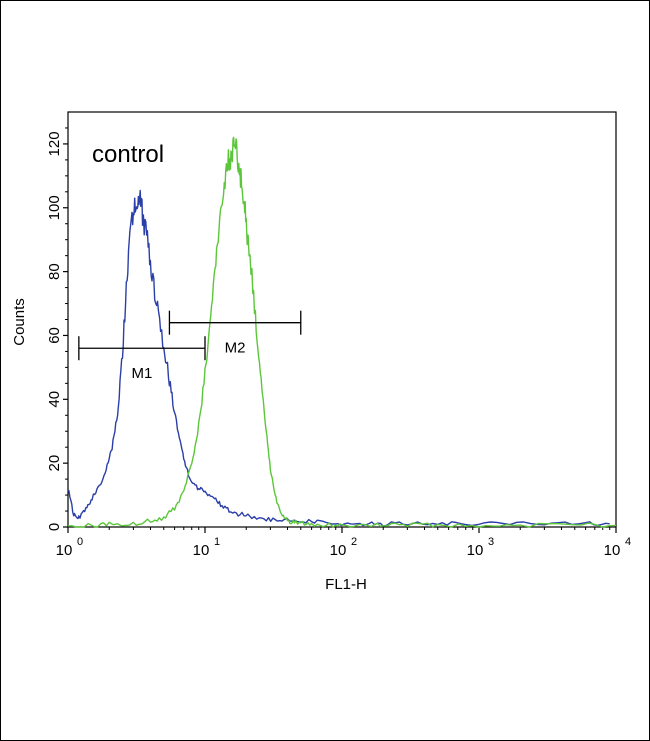 Image resolution: width=650 pixels, height=741 pixels. I want to click on x-axis-title: FL1-H, so click(346, 584).